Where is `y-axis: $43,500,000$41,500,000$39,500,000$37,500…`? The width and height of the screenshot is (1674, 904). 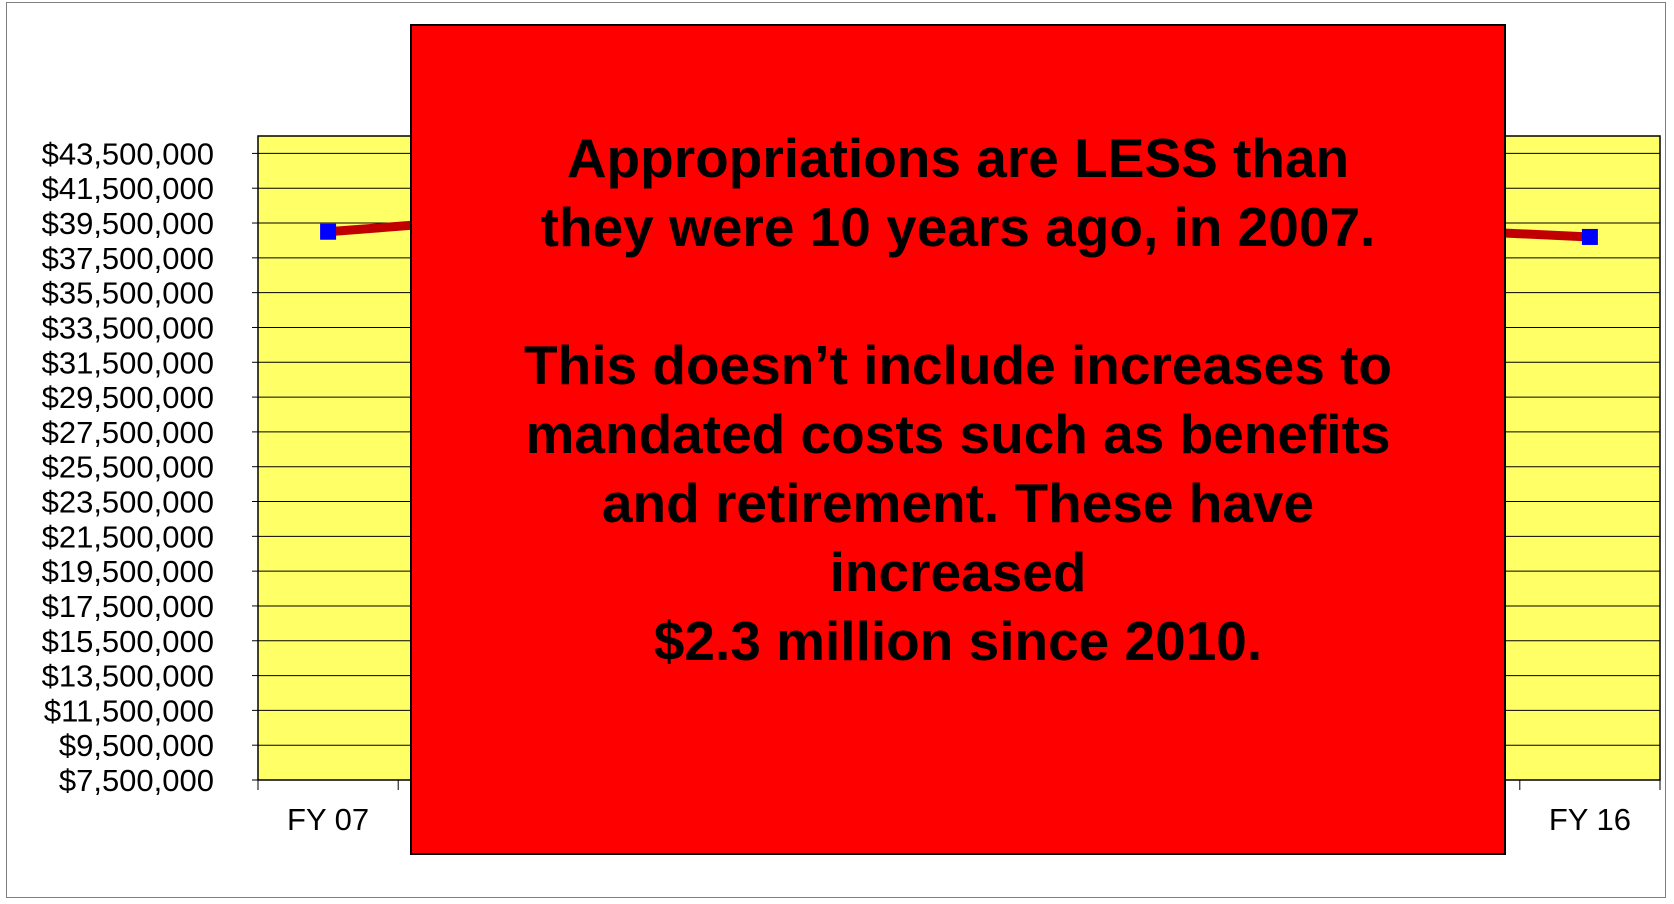 y-axis: $43,500,000$41,500,000$39,500,000$37,500… is located at coordinates (150, 467).